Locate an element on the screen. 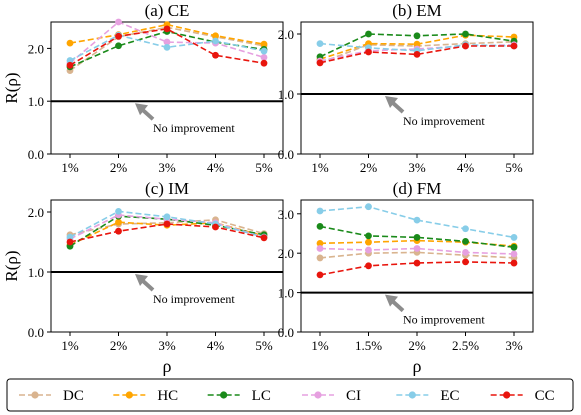 Image resolution: width=581 pixels, height=415 pixels. y-tick-label: 3.0 is located at coordinates (286, 214).